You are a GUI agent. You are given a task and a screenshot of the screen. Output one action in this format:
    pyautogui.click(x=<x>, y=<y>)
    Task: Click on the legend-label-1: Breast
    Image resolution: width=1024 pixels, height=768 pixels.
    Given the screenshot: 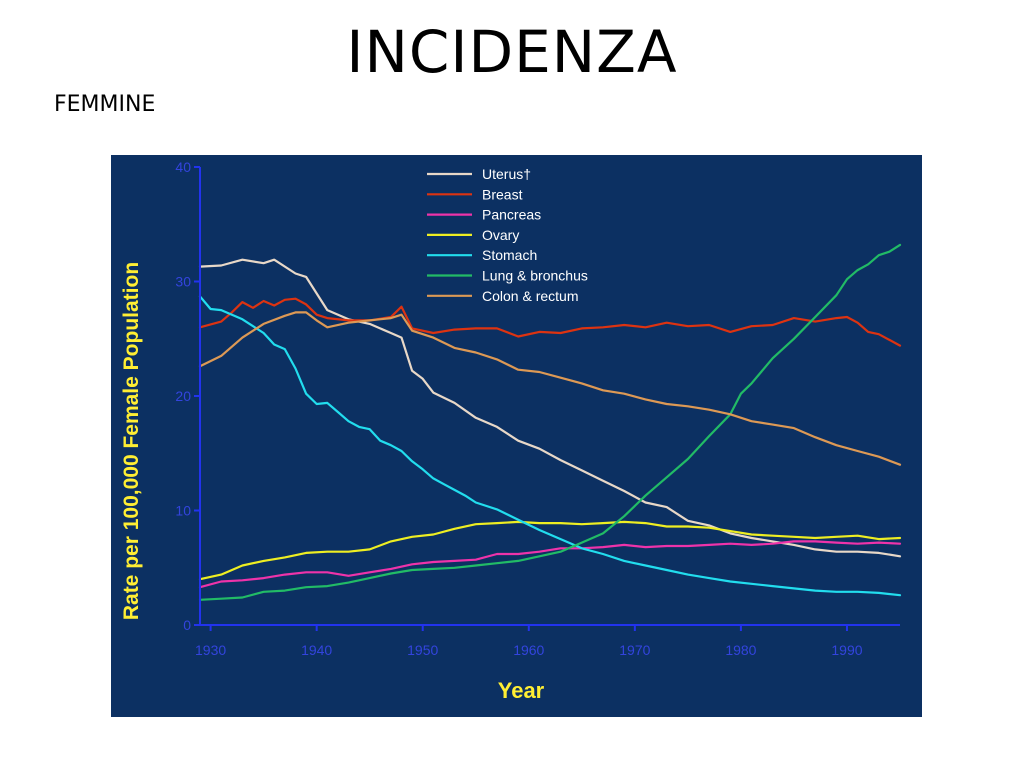 What is the action you would take?
    pyautogui.click(x=502, y=194)
    